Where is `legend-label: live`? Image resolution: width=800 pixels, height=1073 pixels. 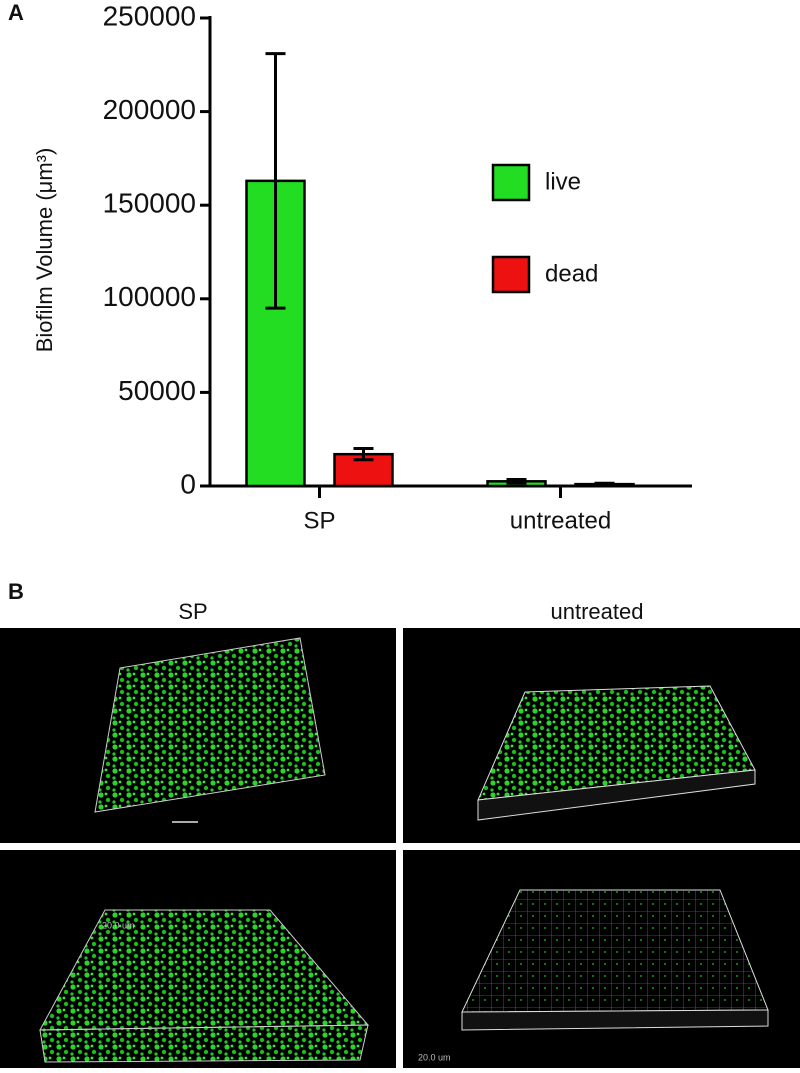 legend-label: live is located at coordinates (563, 181).